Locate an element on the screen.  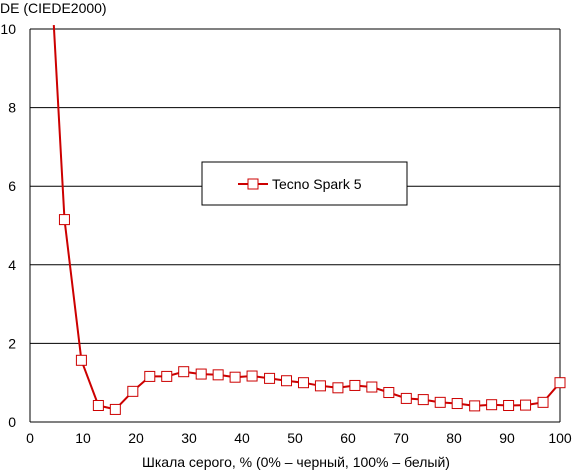
x-tick-label-40: 40 is located at coordinates (242, 438).